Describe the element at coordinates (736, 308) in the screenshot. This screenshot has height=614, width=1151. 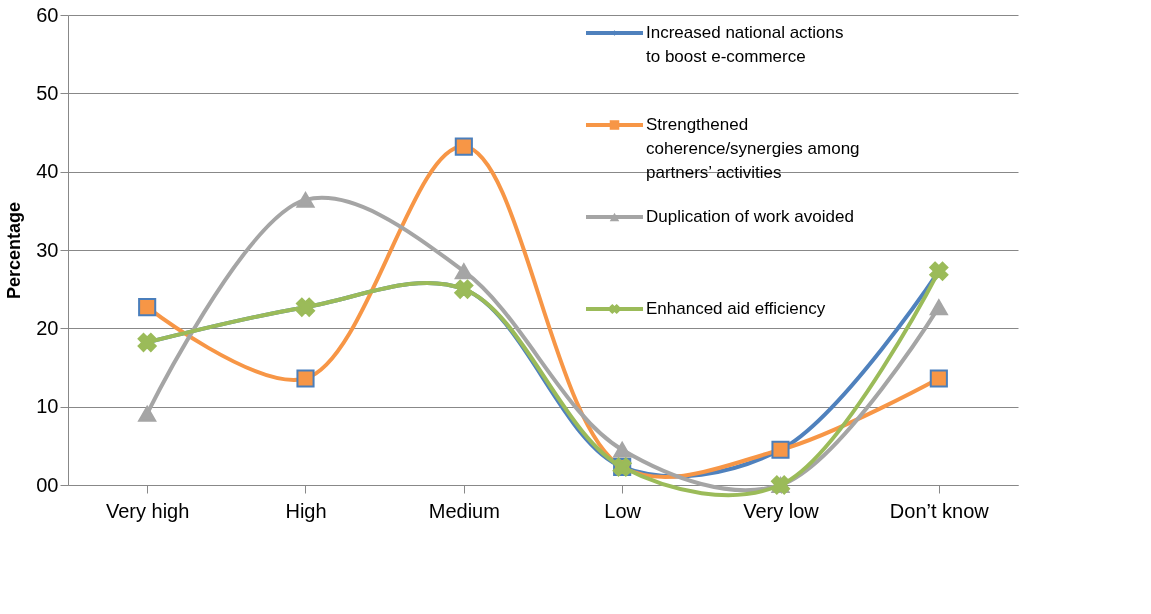
I see `legend-label: Enhanced aid efficiency` at that location.